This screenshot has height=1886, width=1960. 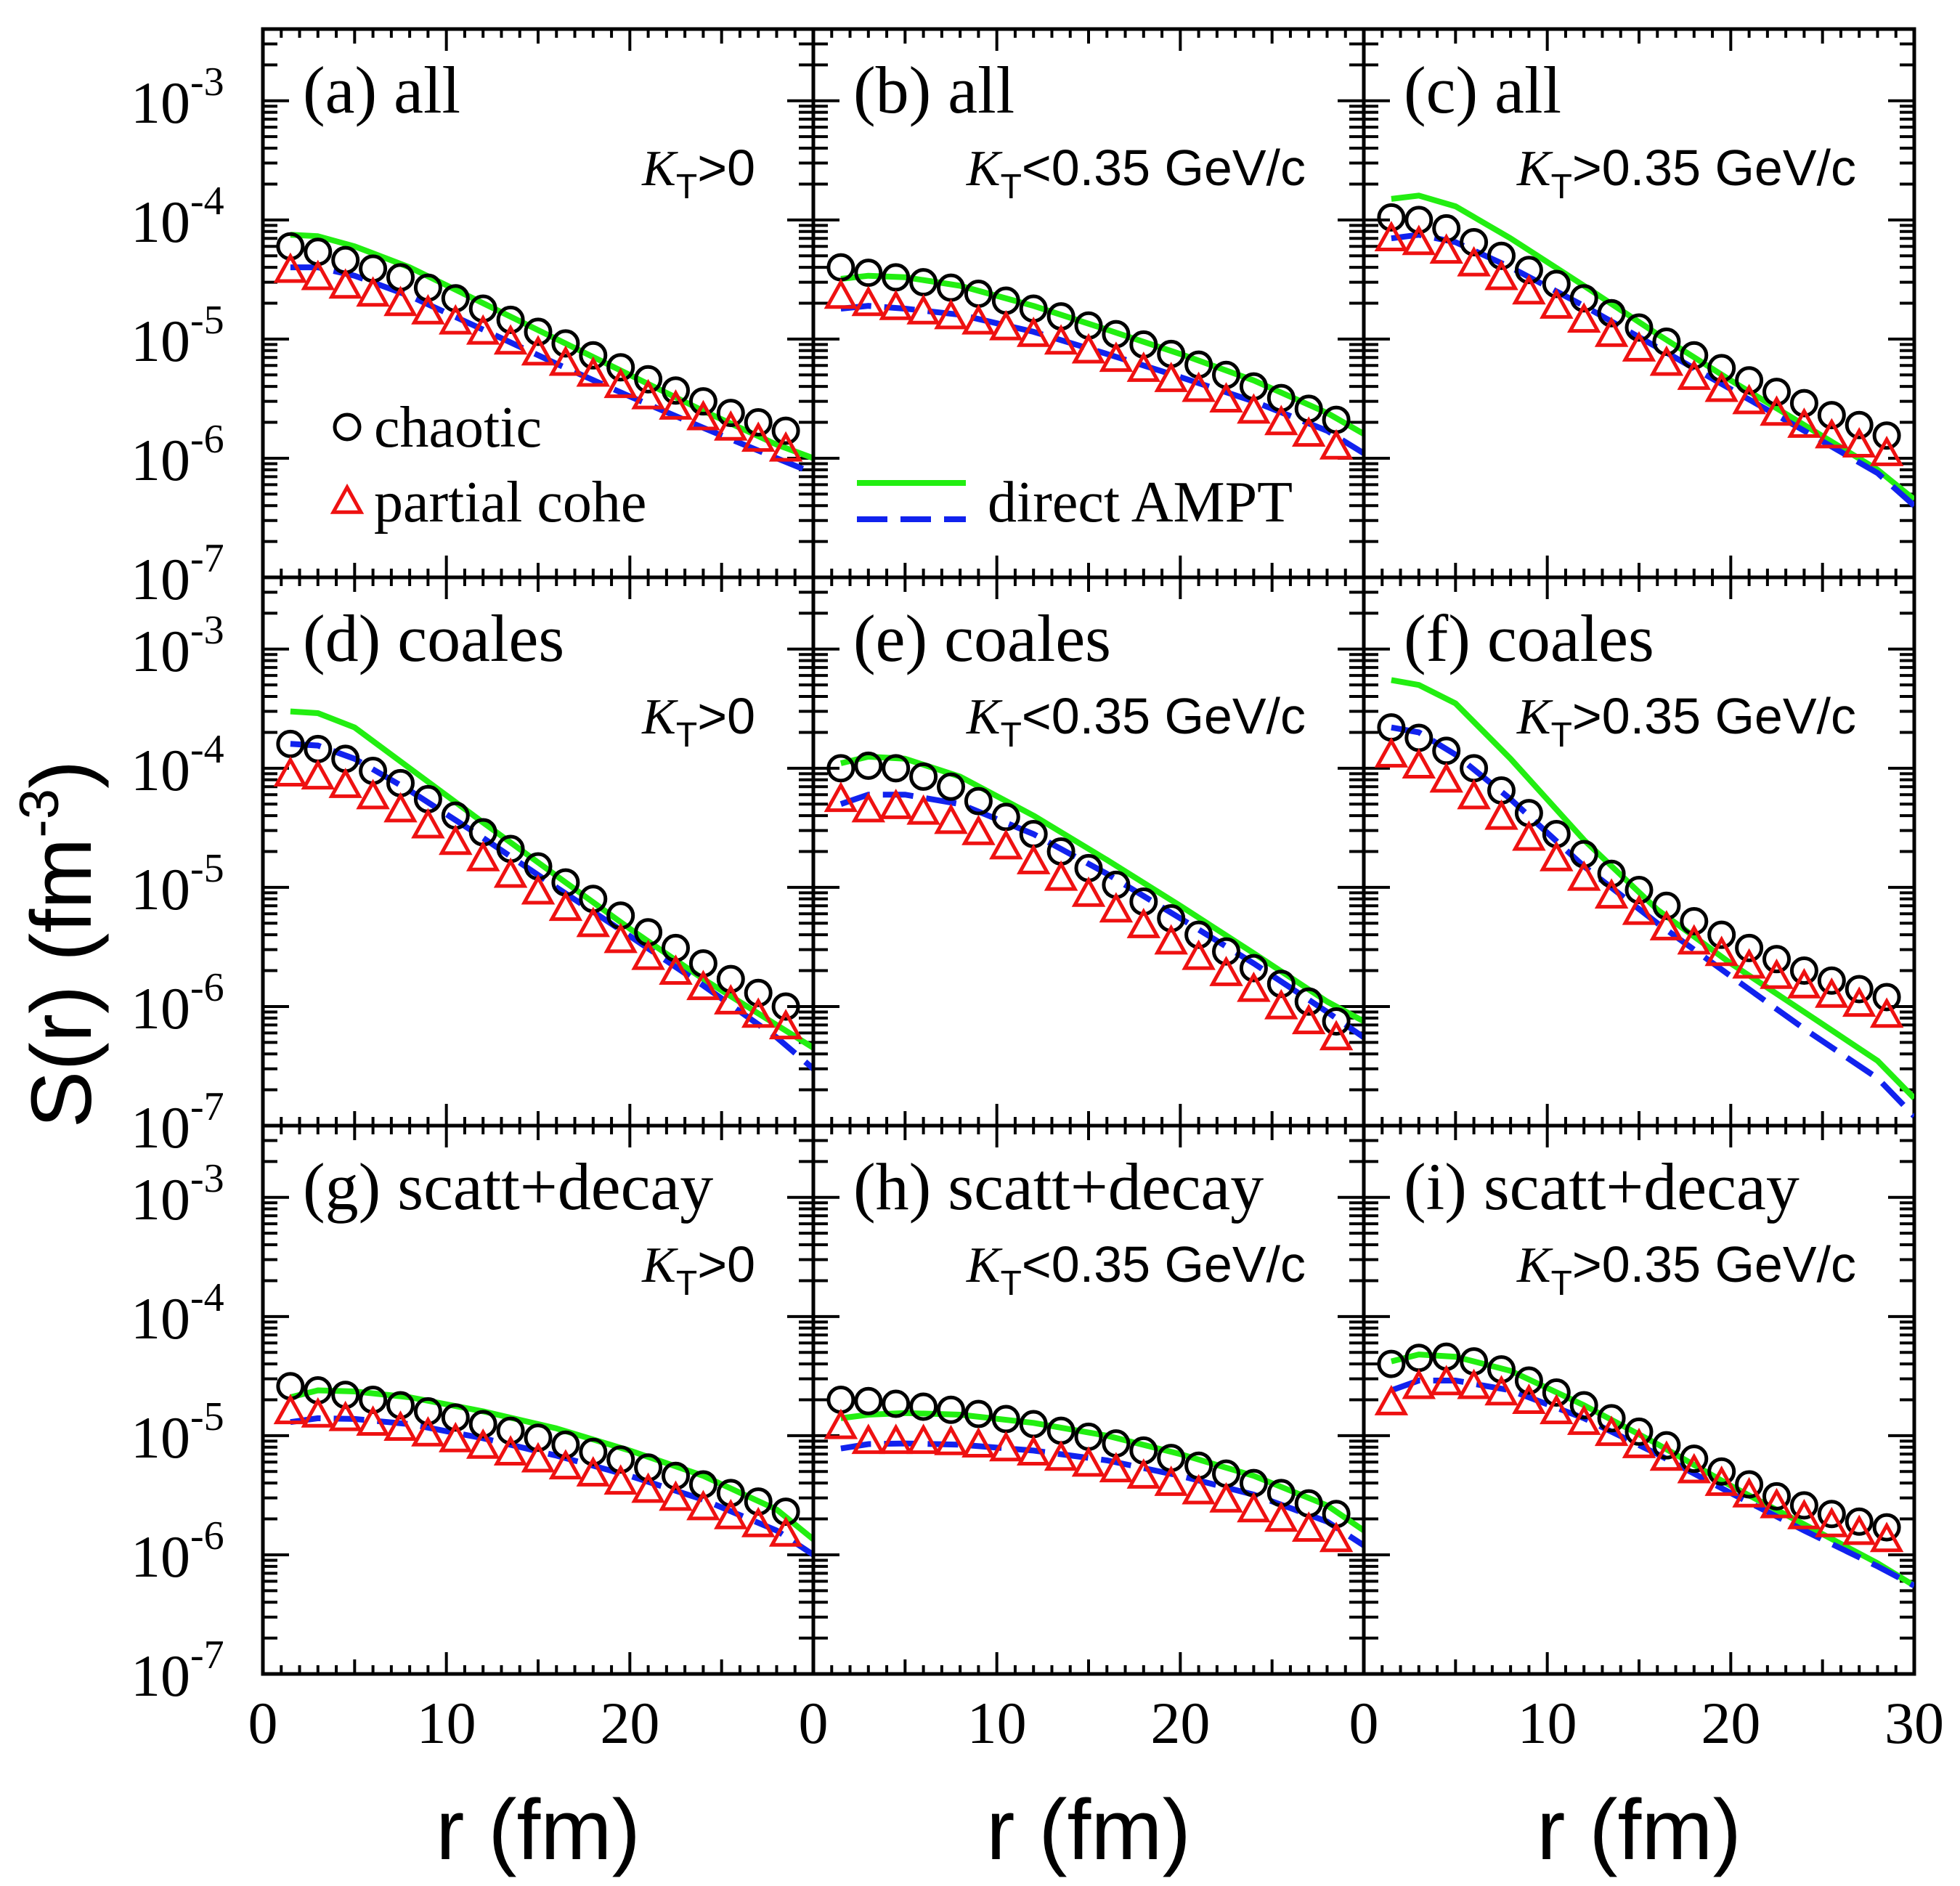 I want to click on kt-label: KT<0.35 GeV/c, so click(x=1136, y=721).